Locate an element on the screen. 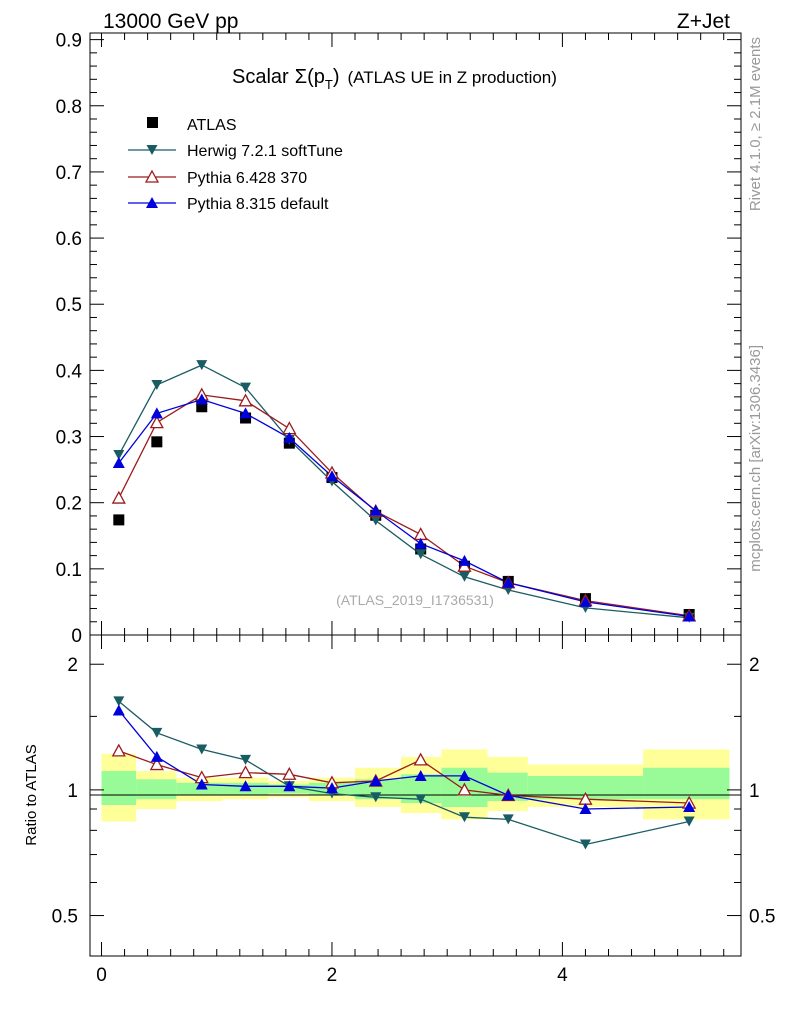 The width and height of the screenshot is (786, 1024). ratio-ytick-label-left: 2 is located at coordinates (72, 665).